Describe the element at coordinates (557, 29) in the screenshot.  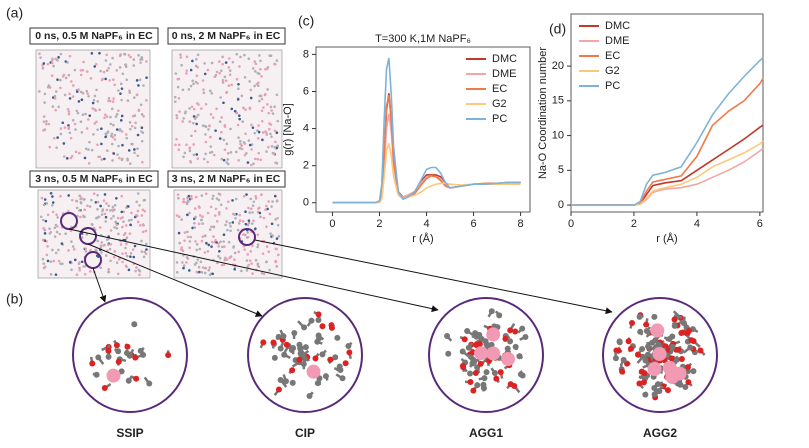
I see `panel-label: (d)` at that location.